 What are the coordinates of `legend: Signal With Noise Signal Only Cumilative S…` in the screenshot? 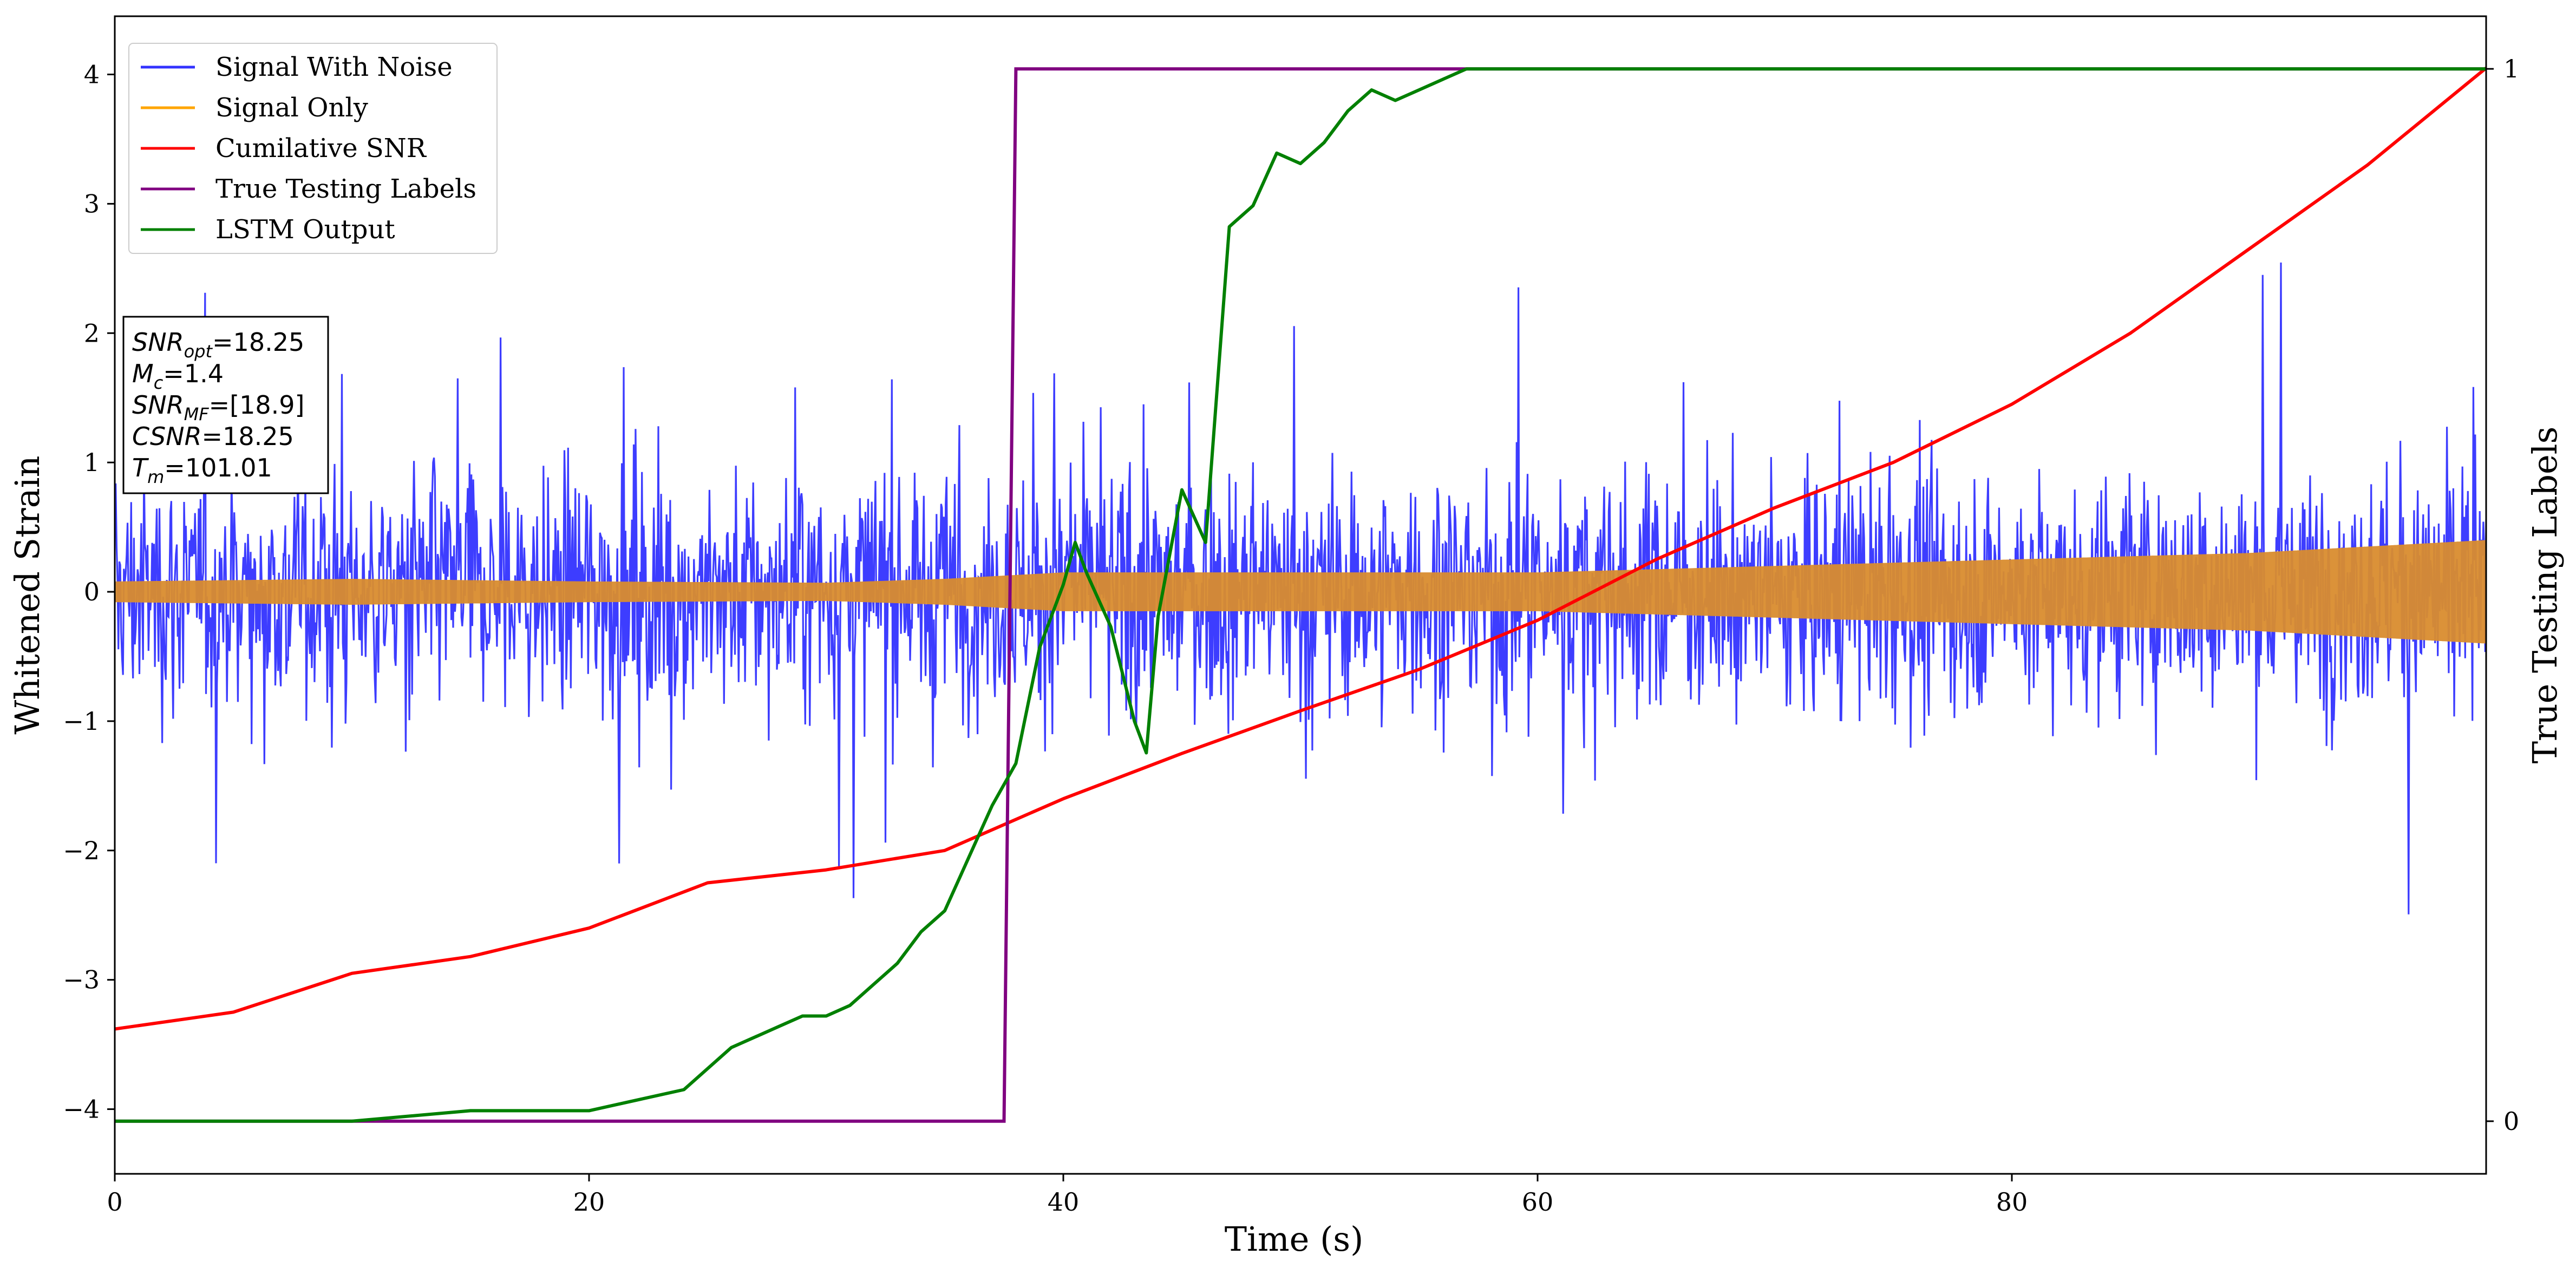 It's located at (313, 148).